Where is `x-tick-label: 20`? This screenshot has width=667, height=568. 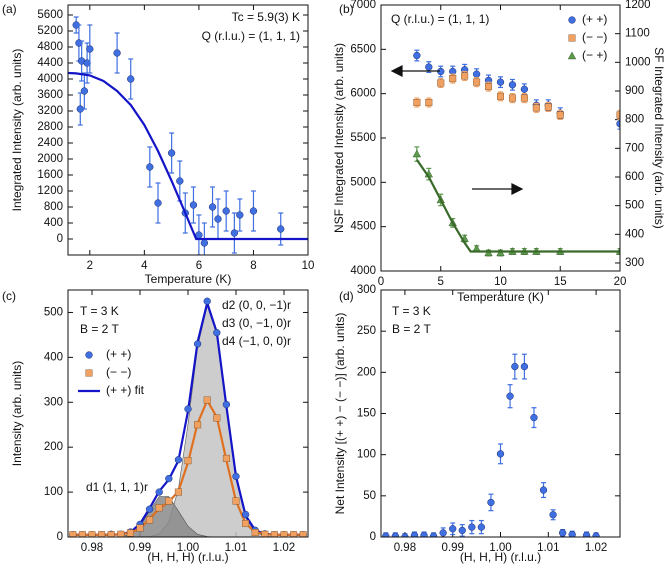
x-tick-label: 20 is located at coordinates (620, 282).